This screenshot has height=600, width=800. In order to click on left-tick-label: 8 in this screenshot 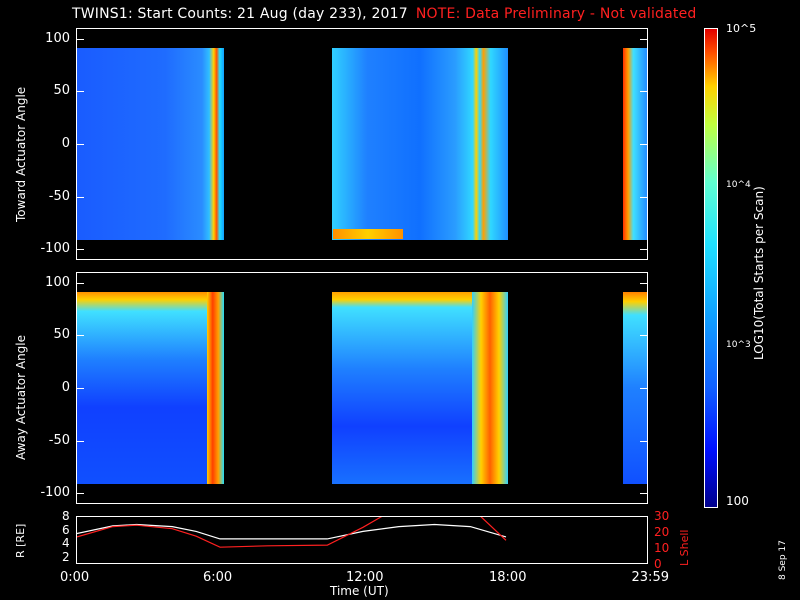, I will do `click(66, 516)`.